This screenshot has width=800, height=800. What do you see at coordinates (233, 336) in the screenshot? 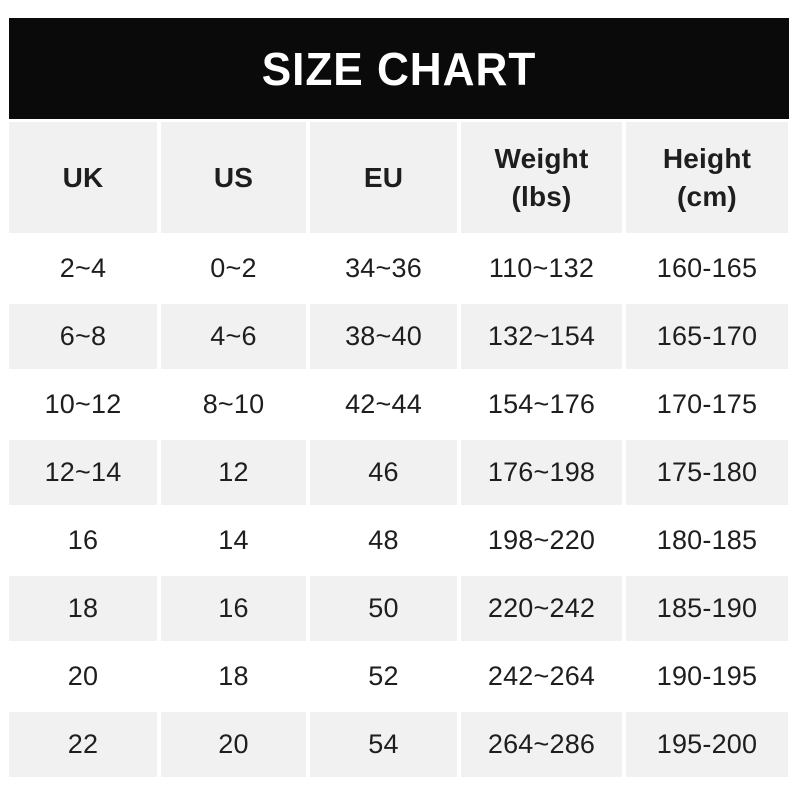
I see `cell-us-row-2: 4~6` at bounding box center [233, 336].